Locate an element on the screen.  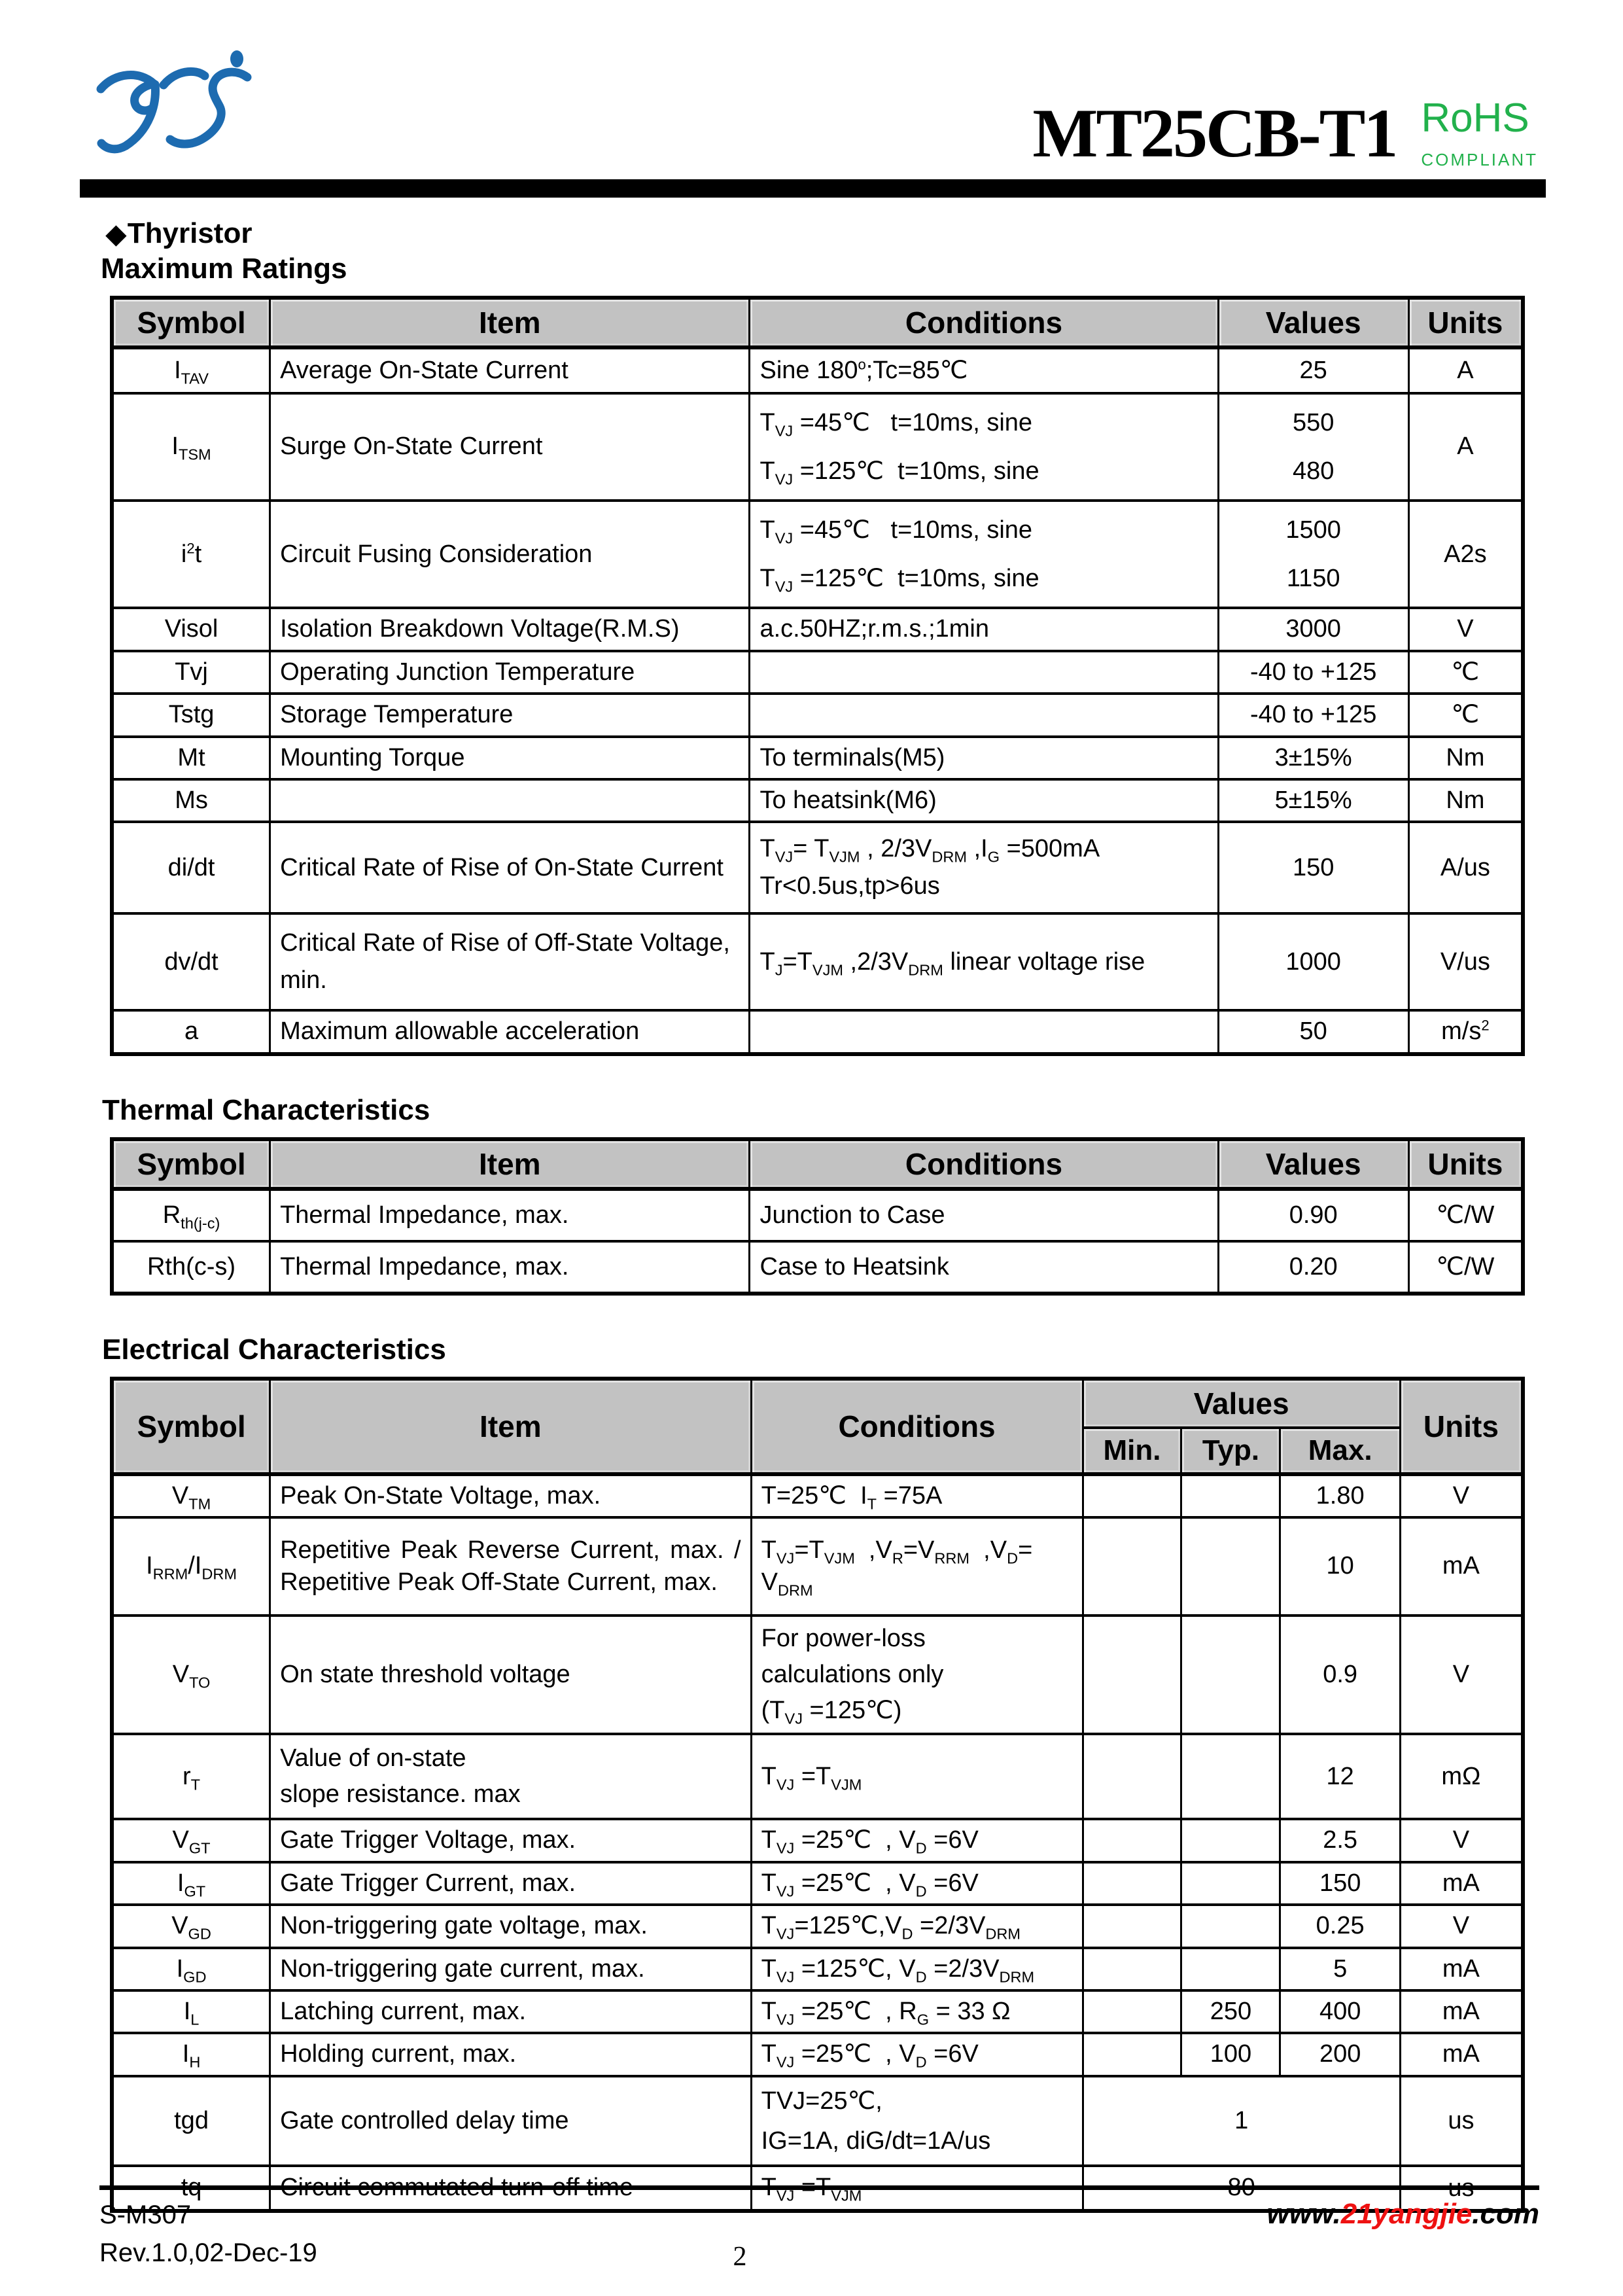
symbol-cell: VTM is located at coordinates (191, 1495).